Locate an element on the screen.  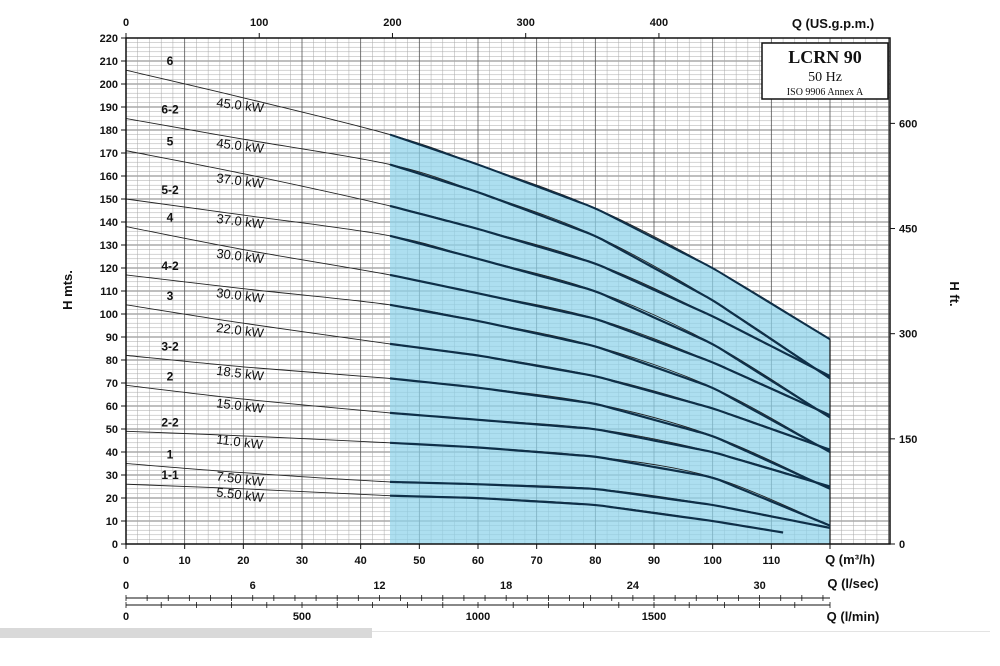
y-tick-label: 170 is located at coordinates (109, 154).